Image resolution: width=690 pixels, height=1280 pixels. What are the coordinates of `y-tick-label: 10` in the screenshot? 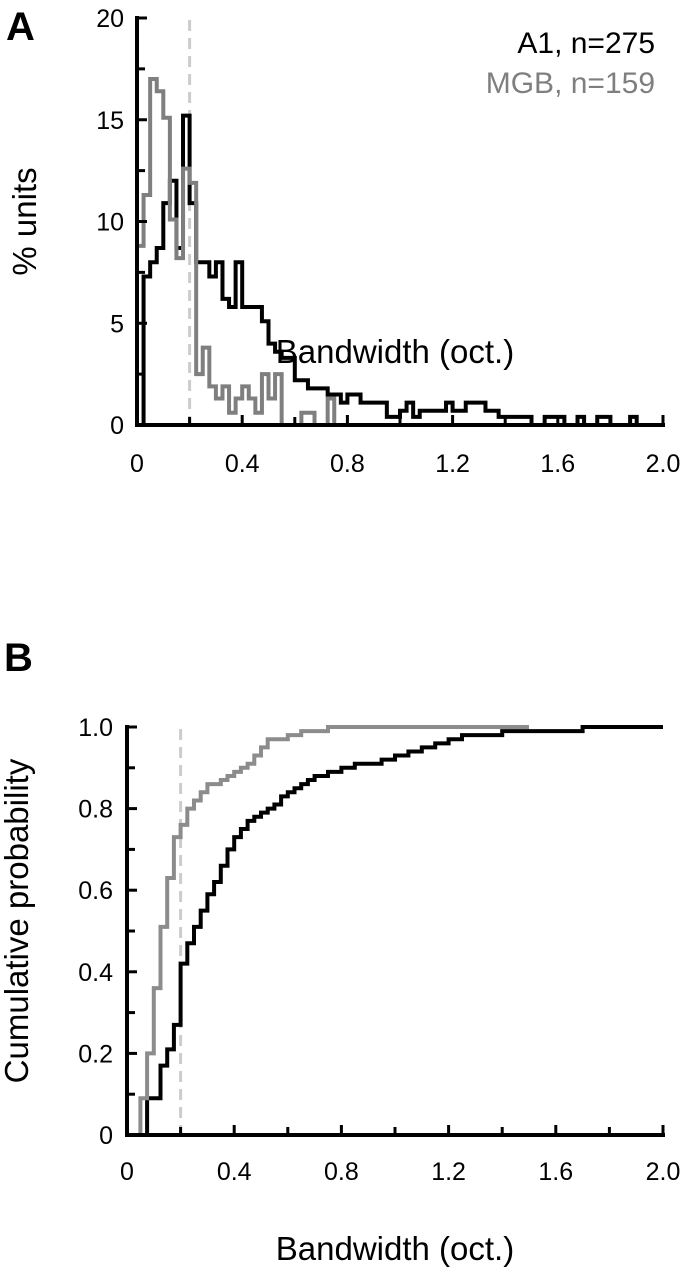 It's located at (110, 223).